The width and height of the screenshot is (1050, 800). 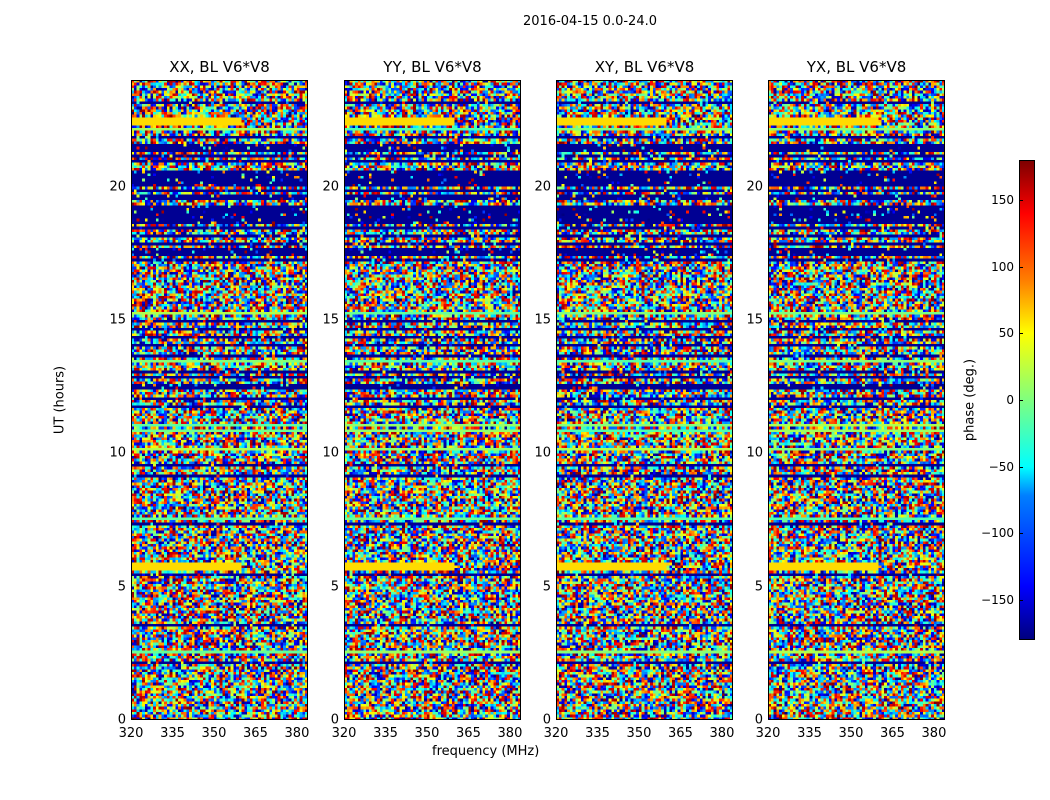 What do you see at coordinates (970, 400) in the screenshot?
I see `colorbar-label: phase (deg.)` at bounding box center [970, 400].